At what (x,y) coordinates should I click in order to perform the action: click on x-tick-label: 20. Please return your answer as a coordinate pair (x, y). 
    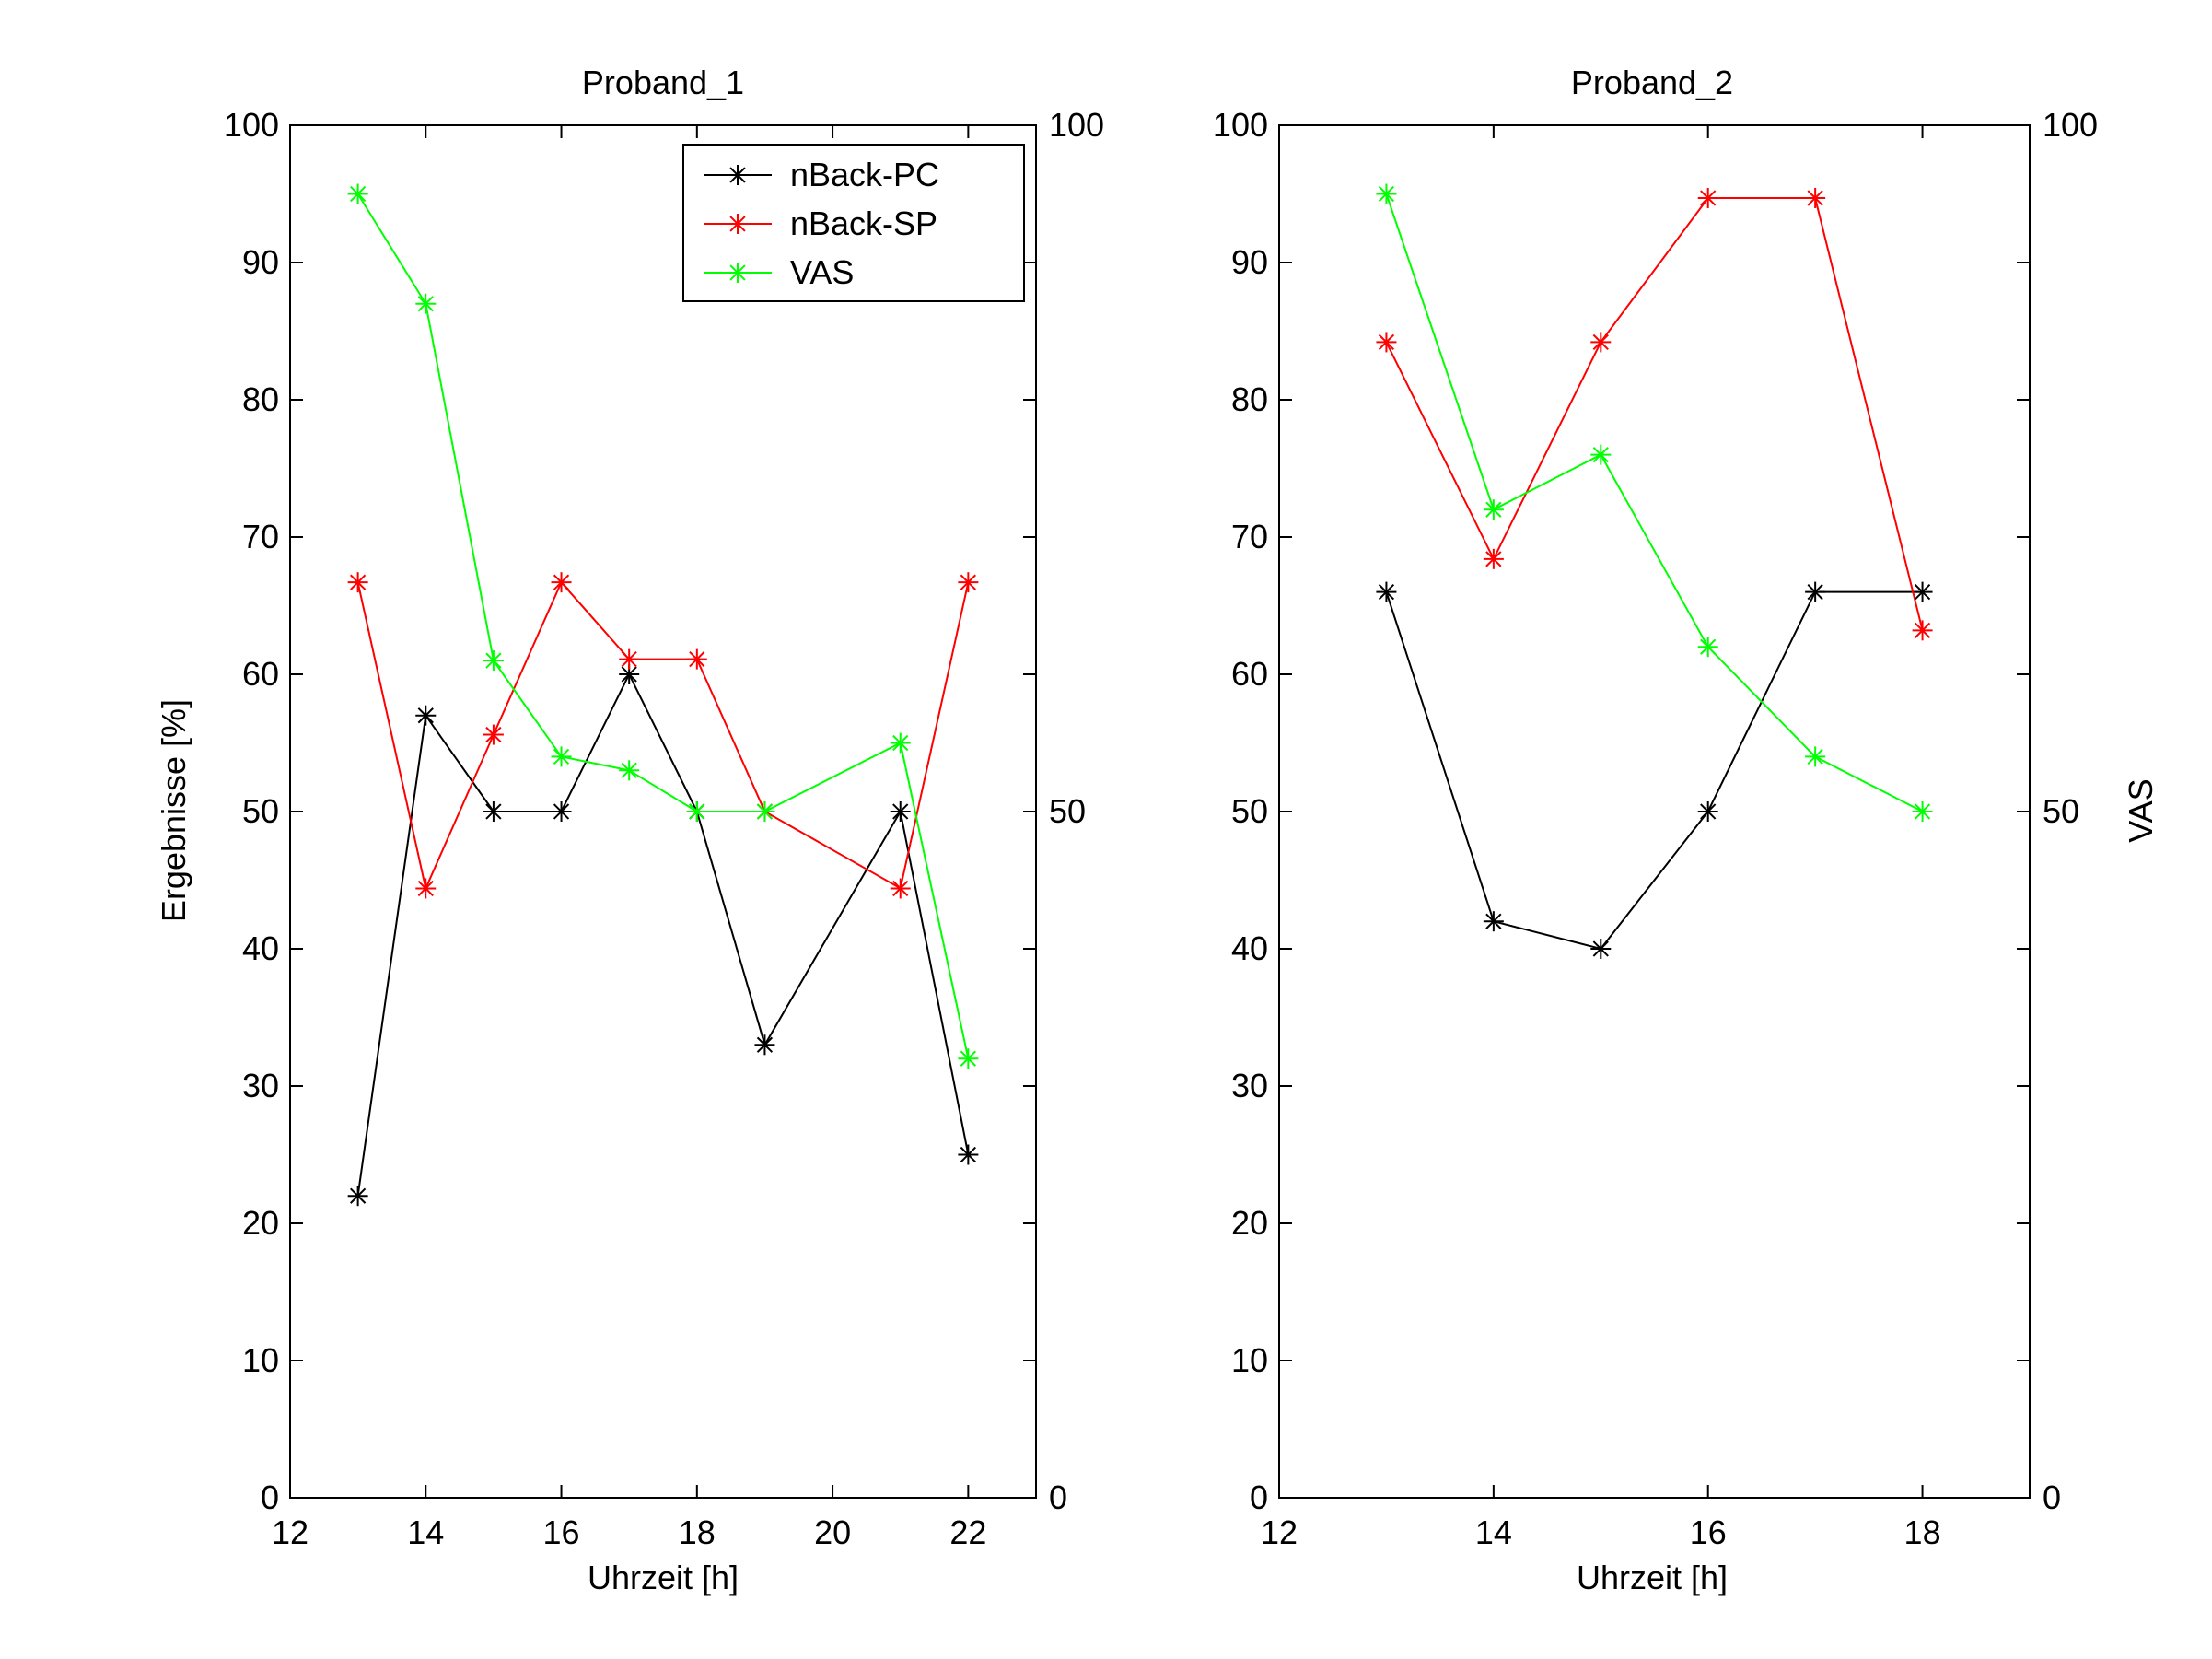
    Looking at the image, I should click on (833, 1532).